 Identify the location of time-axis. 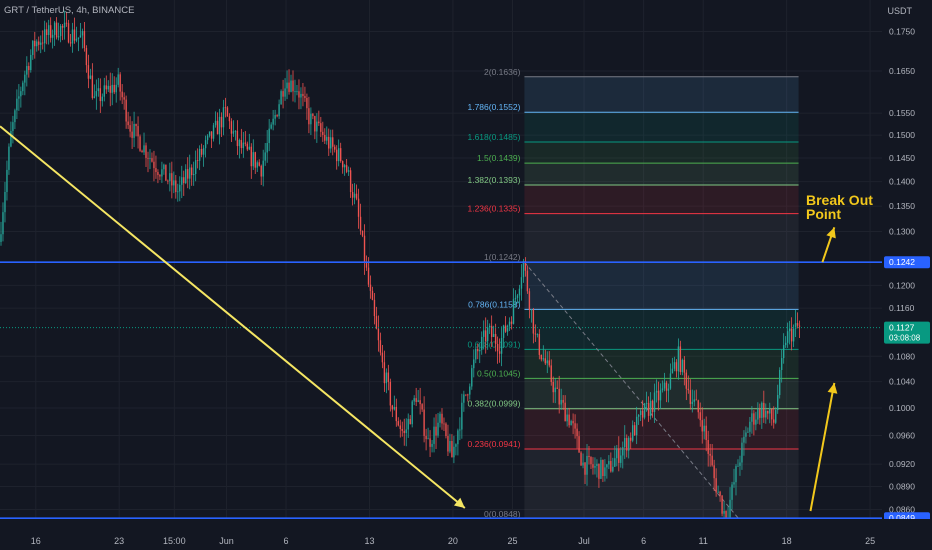
(466, 534).